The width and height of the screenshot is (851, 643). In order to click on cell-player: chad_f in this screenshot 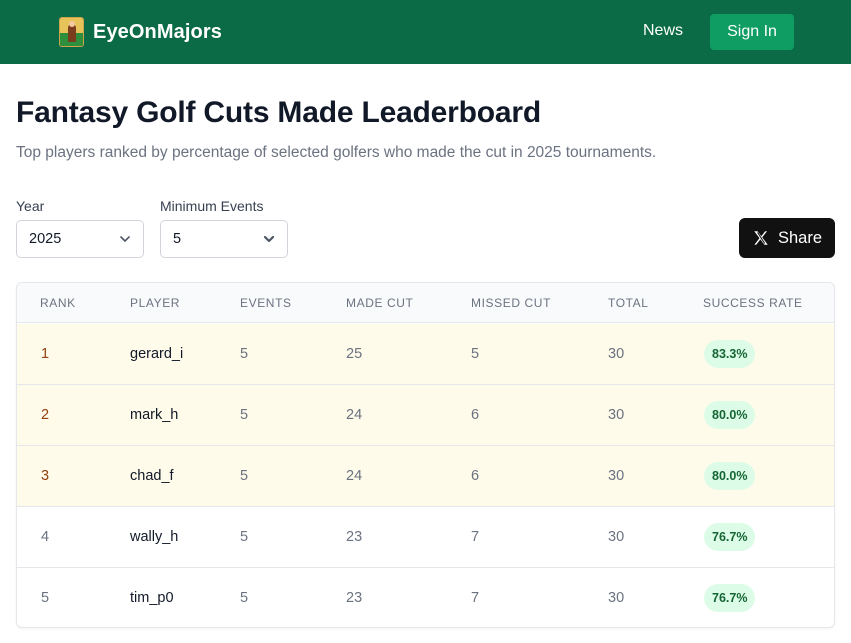, I will do `click(152, 476)`.